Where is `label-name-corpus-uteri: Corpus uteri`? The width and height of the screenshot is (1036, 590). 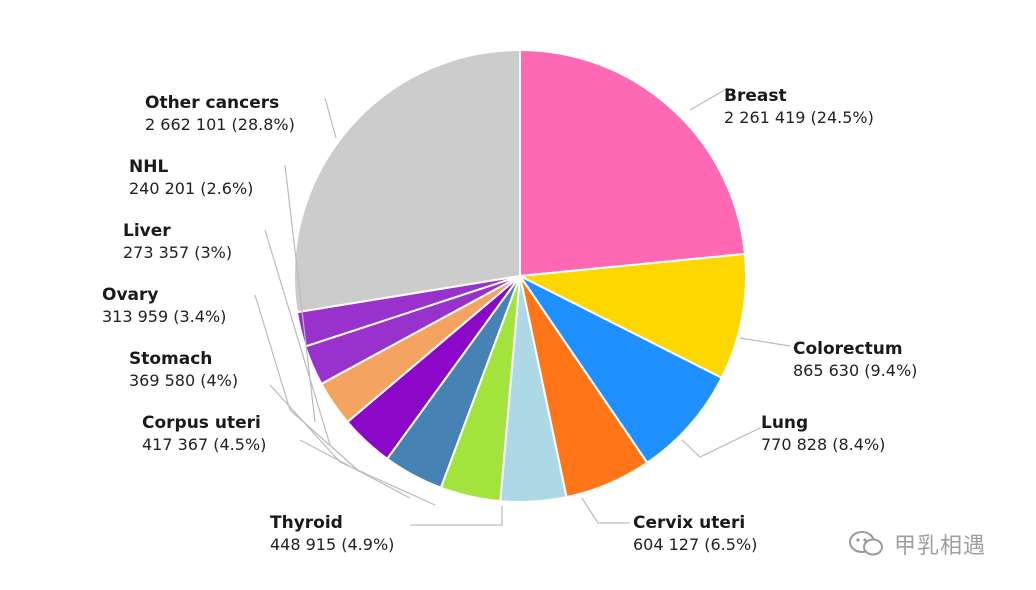 label-name-corpus-uteri: Corpus uteri is located at coordinates (201, 423).